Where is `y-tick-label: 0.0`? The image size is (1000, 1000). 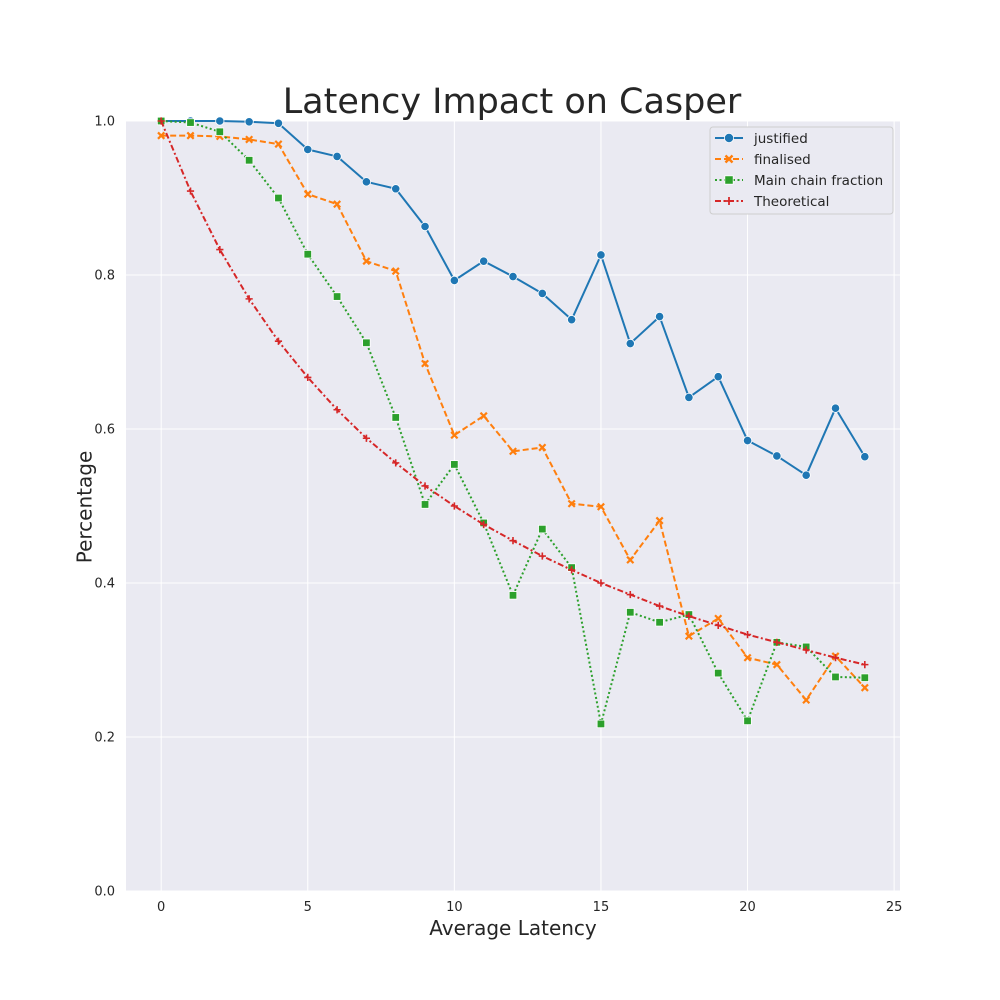
y-tick-label: 0.0 is located at coordinates (104, 892).